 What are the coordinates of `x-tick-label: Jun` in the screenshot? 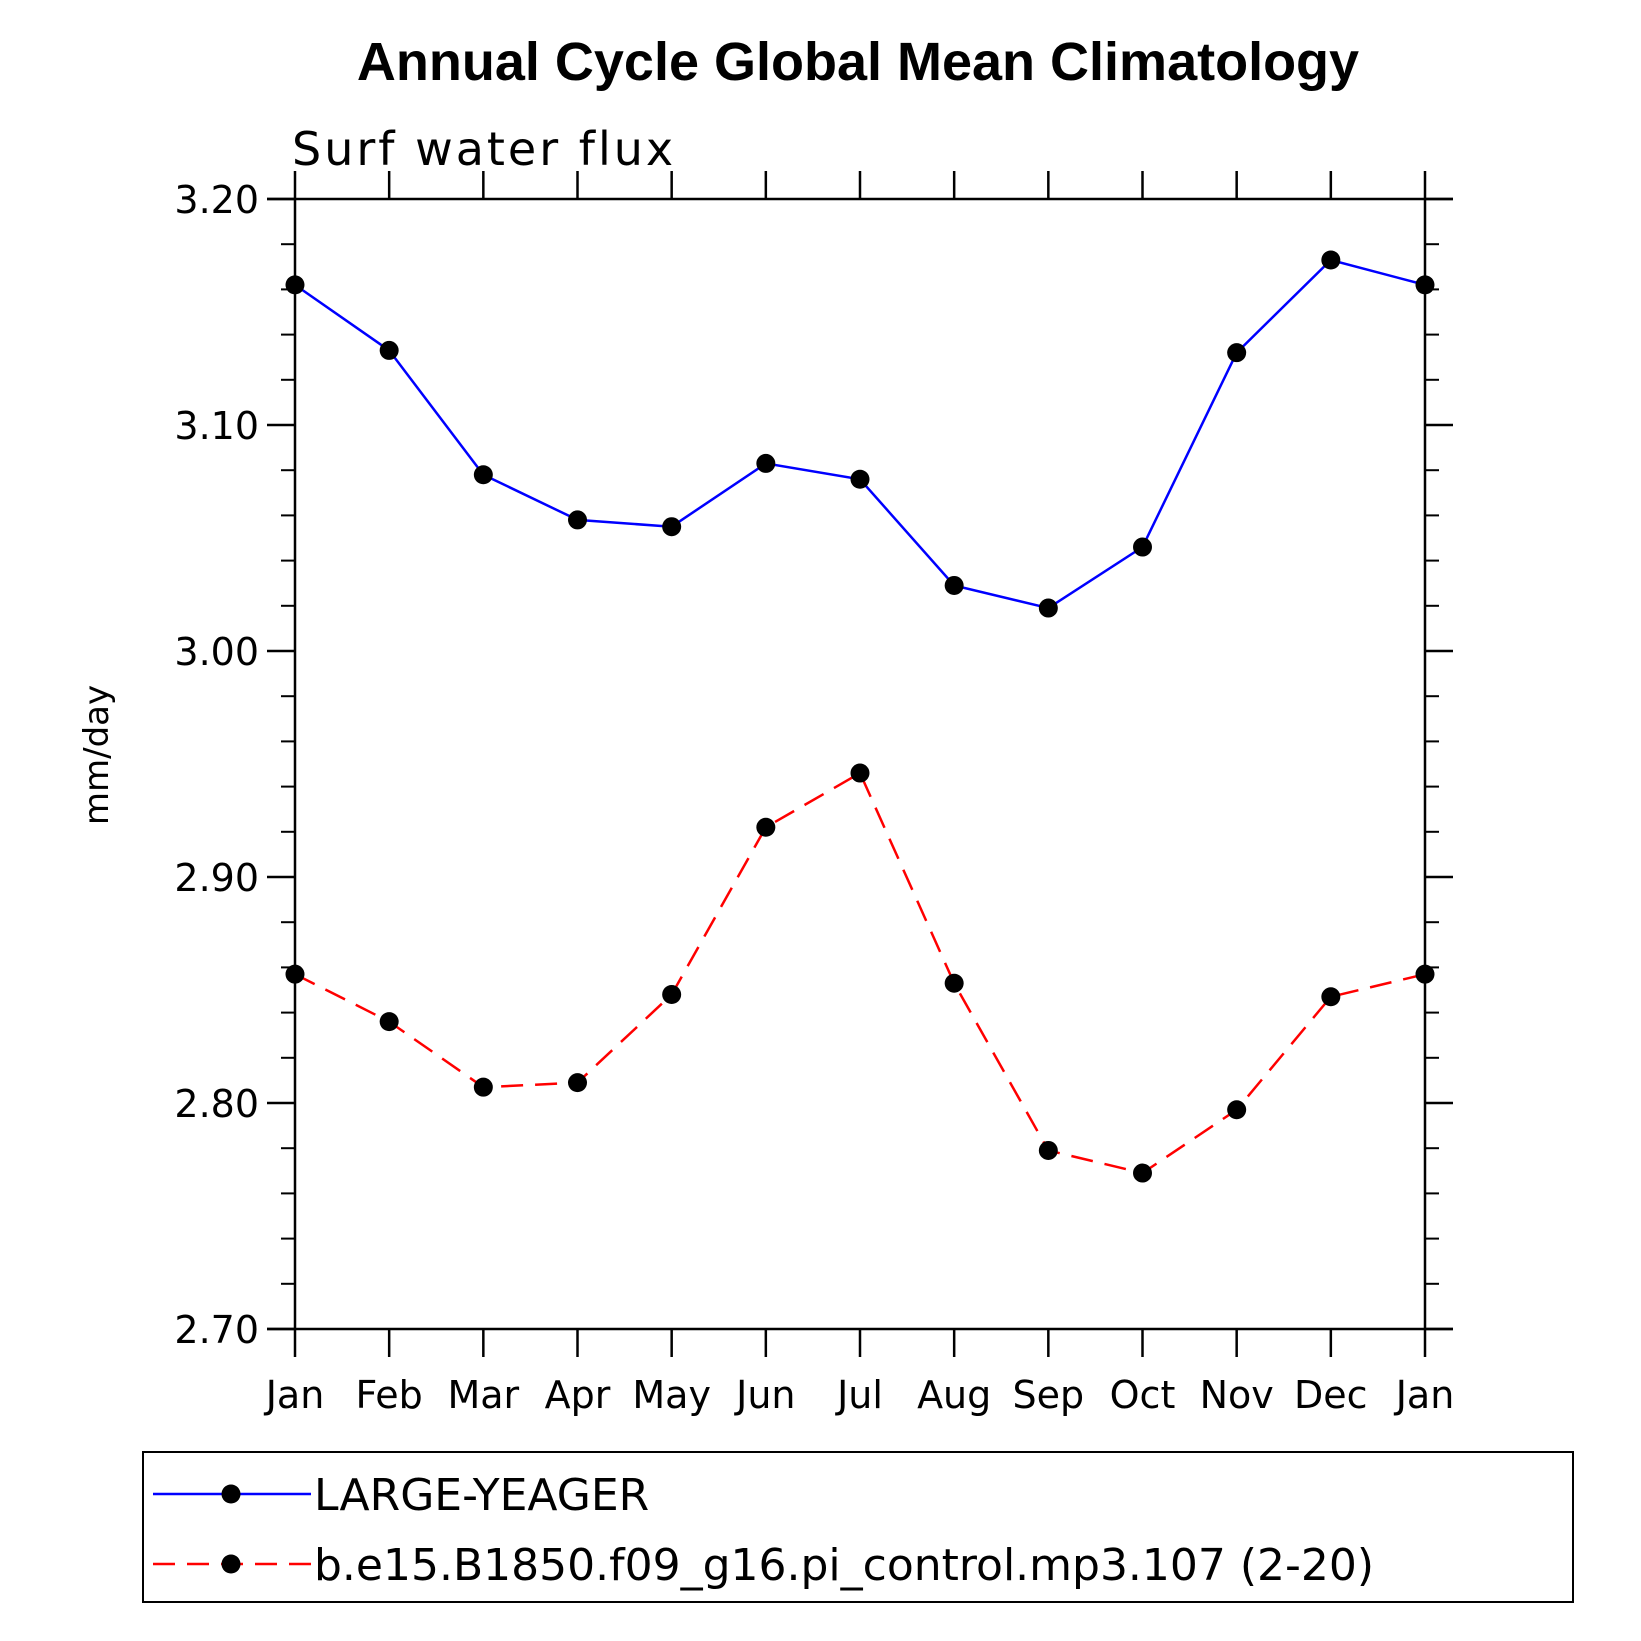 It's located at (764, 1395).